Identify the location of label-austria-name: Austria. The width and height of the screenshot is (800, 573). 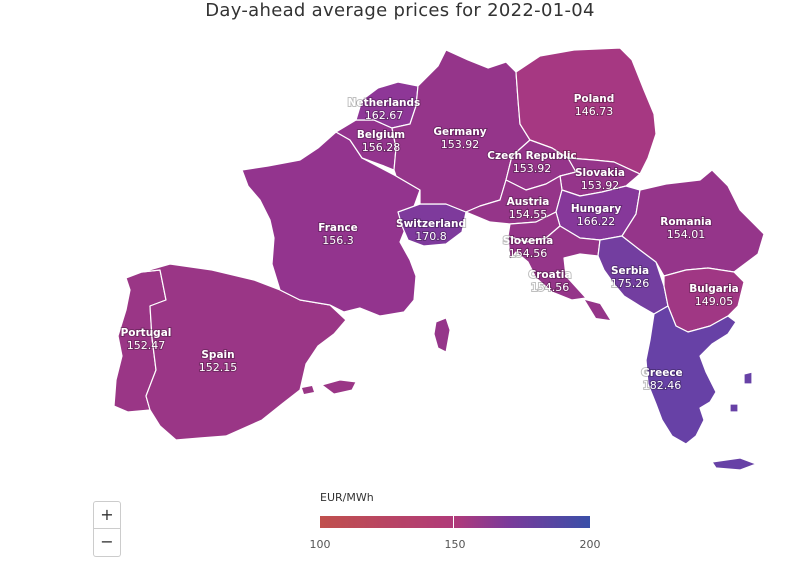
(528, 202).